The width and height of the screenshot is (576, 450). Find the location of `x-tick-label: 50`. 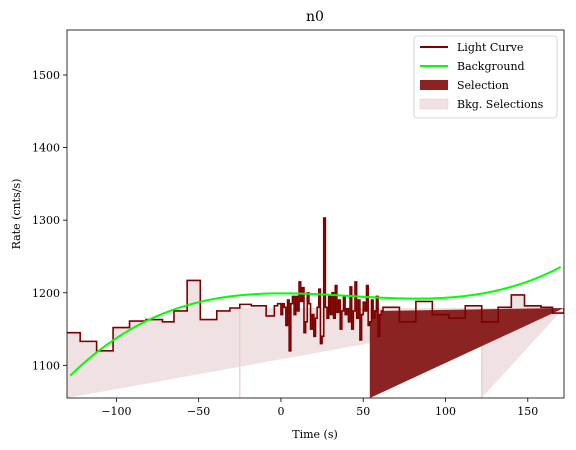

x-tick-label: 50 is located at coordinates (363, 411).